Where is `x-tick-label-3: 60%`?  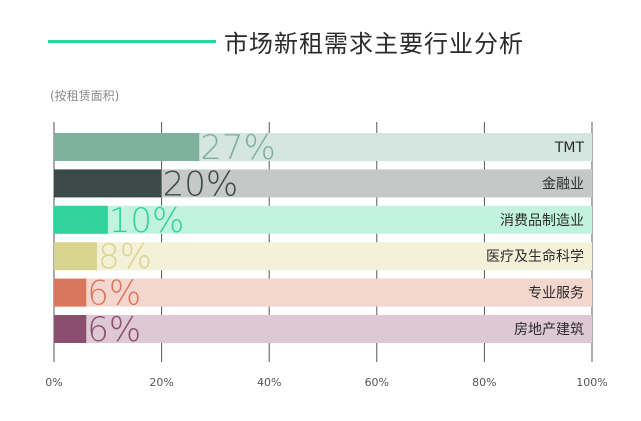 x-tick-label-3: 60% is located at coordinates (377, 382).